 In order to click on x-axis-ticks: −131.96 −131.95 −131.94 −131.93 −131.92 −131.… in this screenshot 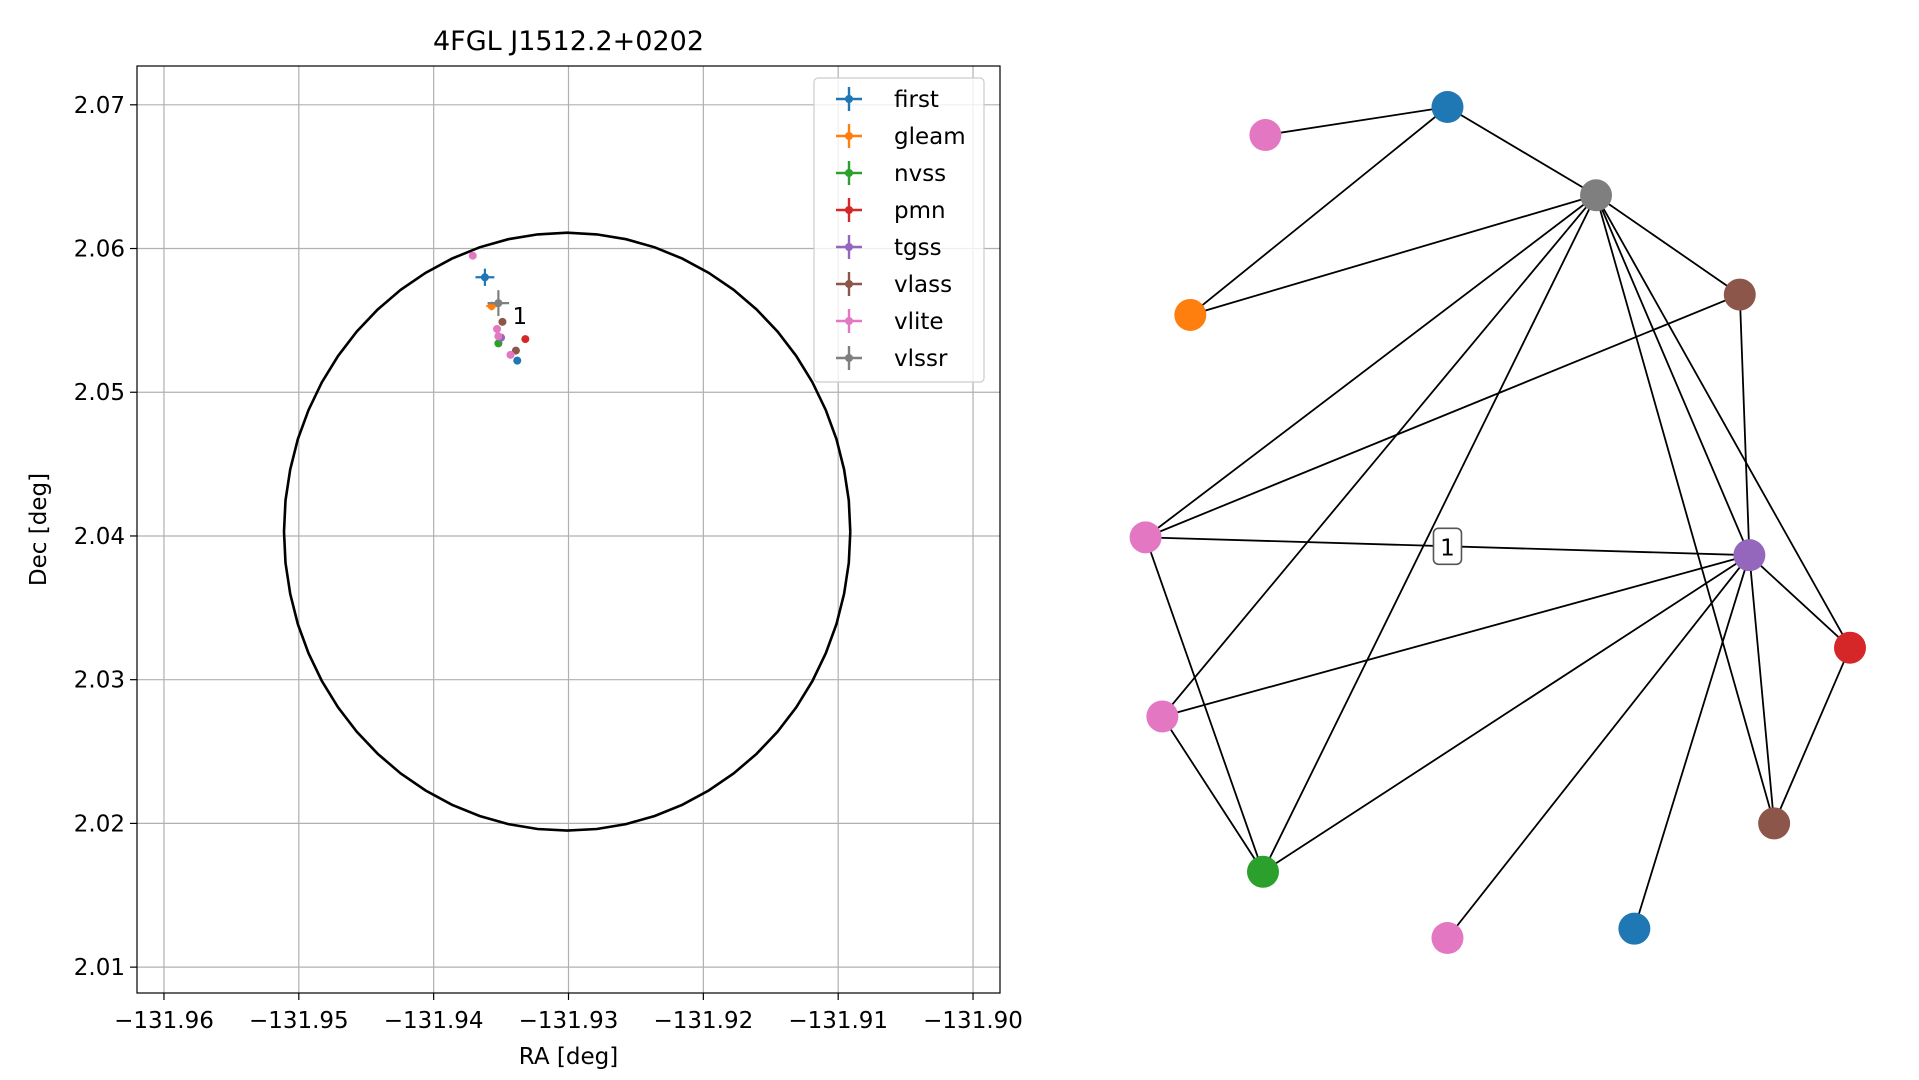, I will do `click(568, 1013)`.